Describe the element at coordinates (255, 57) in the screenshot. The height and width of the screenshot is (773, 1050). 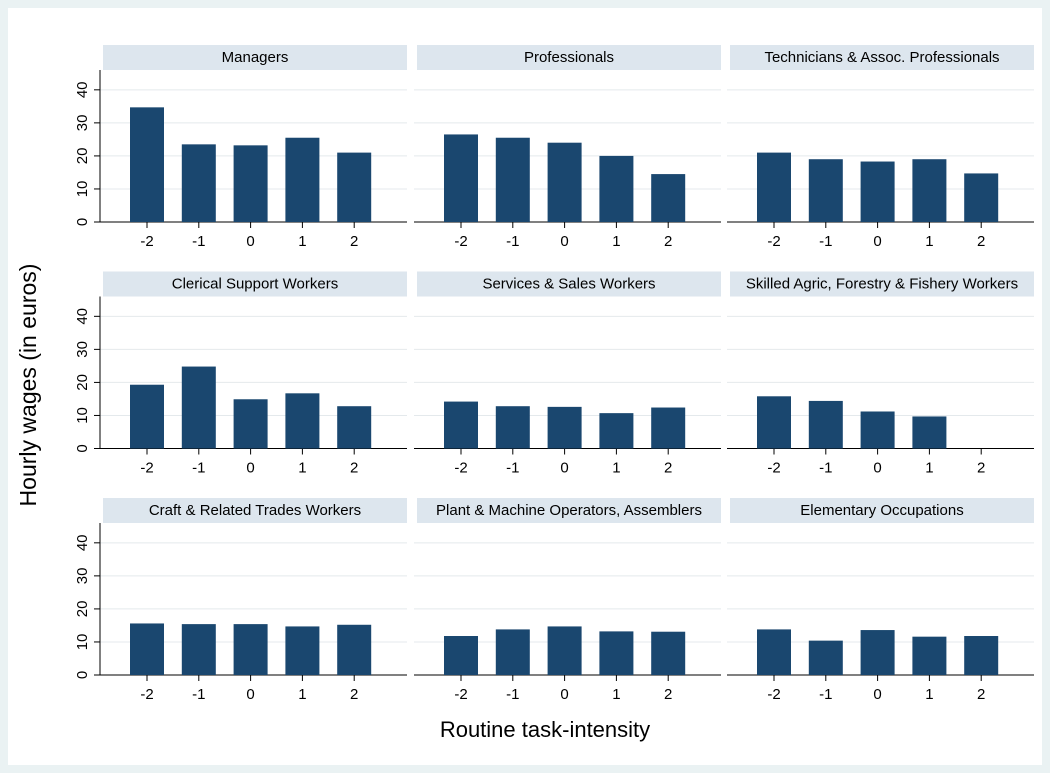
I see `panel-title: Managers` at that location.